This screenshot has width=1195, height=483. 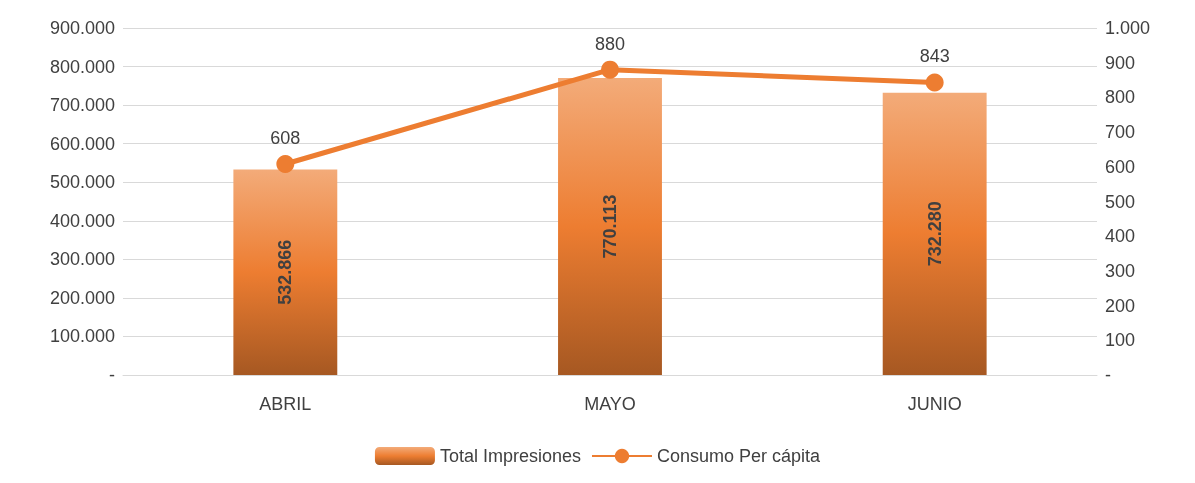 What do you see at coordinates (82, 336) in the screenshot?
I see `y-tick-label: 100.000` at bounding box center [82, 336].